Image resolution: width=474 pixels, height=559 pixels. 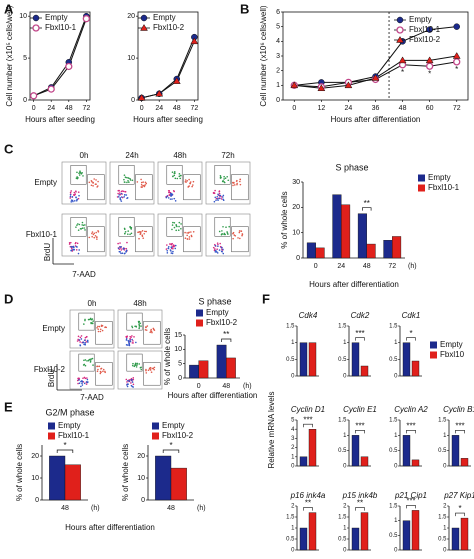 I want to click on y-tick-label: 10, so click(x=131, y=58).